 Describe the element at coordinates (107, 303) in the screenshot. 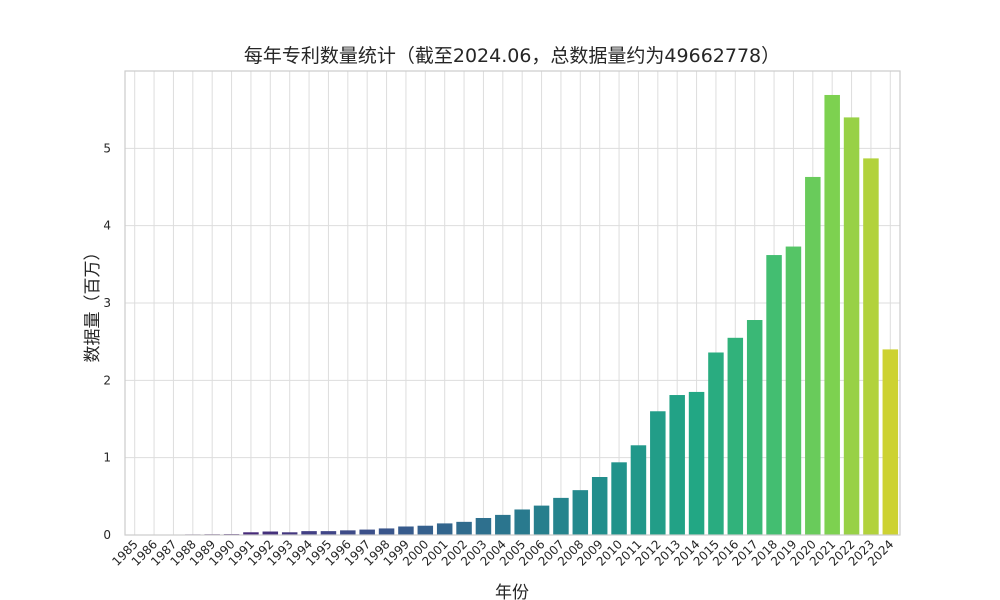

I see `y-tick-label: 3` at that location.